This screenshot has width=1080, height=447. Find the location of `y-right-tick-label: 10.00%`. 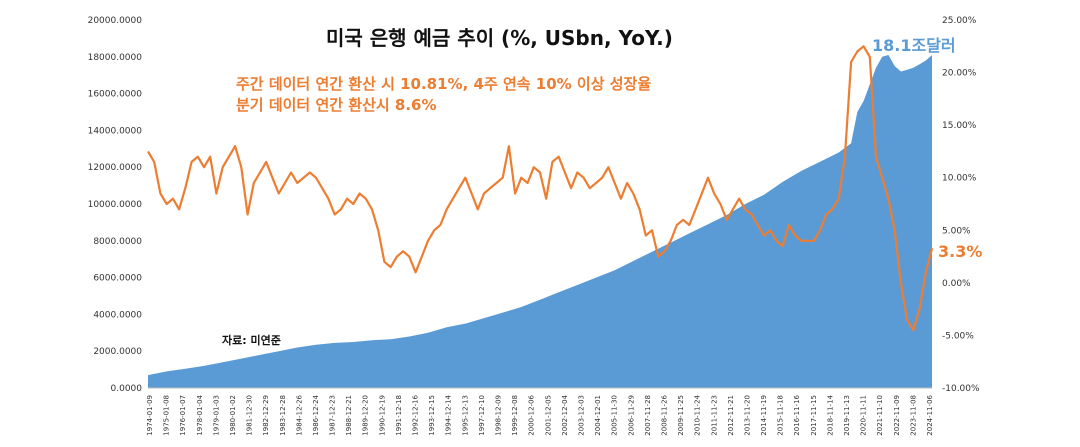

y-right-tick-label: 10.00% is located at coordinates (959, 179).